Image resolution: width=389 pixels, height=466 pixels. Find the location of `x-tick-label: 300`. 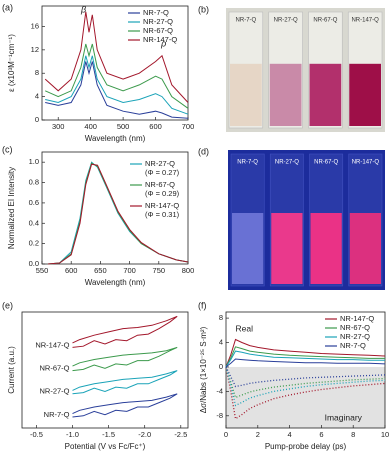

x-tick-label: 300 is located at coordinates (58, 126).